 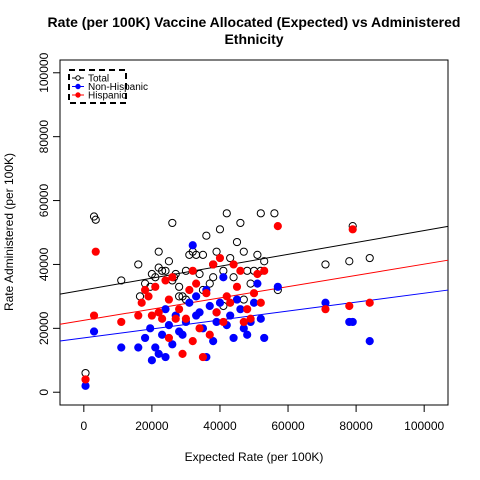 I want to click on y-tick-label: 0, so click(x=44, y=392).